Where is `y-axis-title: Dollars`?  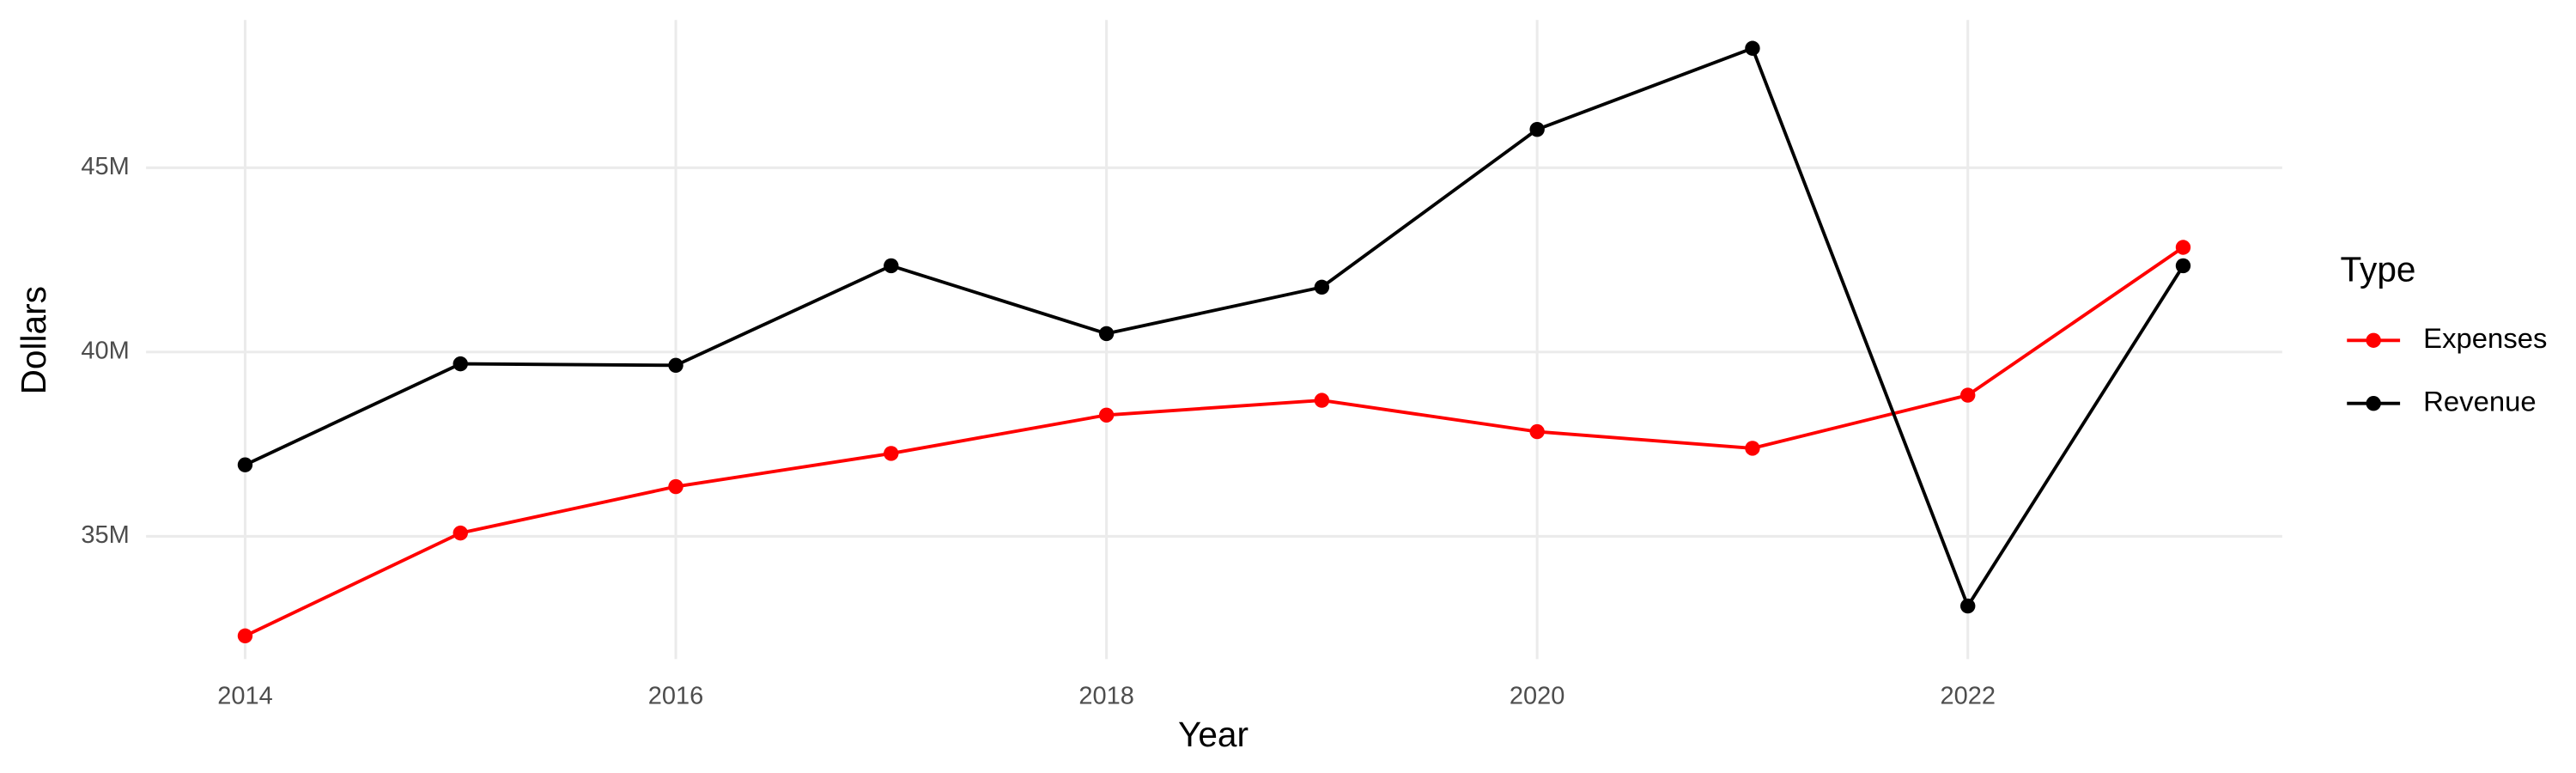
y-axis-title: Dollars is located at coordinates (33, 340).